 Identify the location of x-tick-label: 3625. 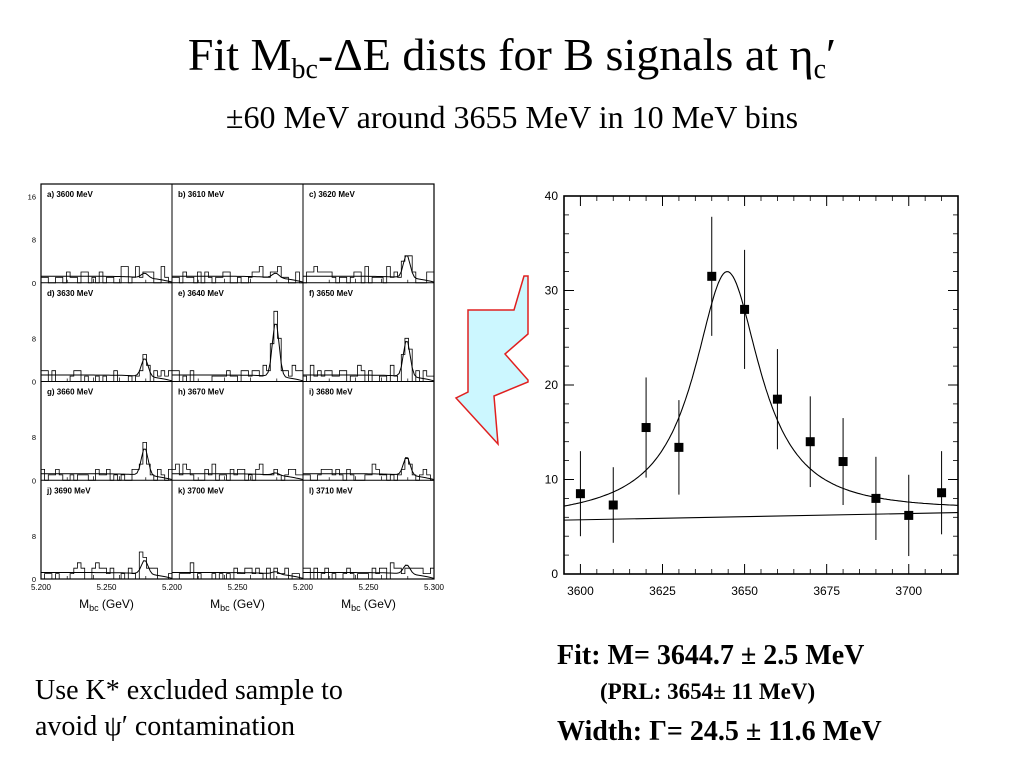
(662, 591).